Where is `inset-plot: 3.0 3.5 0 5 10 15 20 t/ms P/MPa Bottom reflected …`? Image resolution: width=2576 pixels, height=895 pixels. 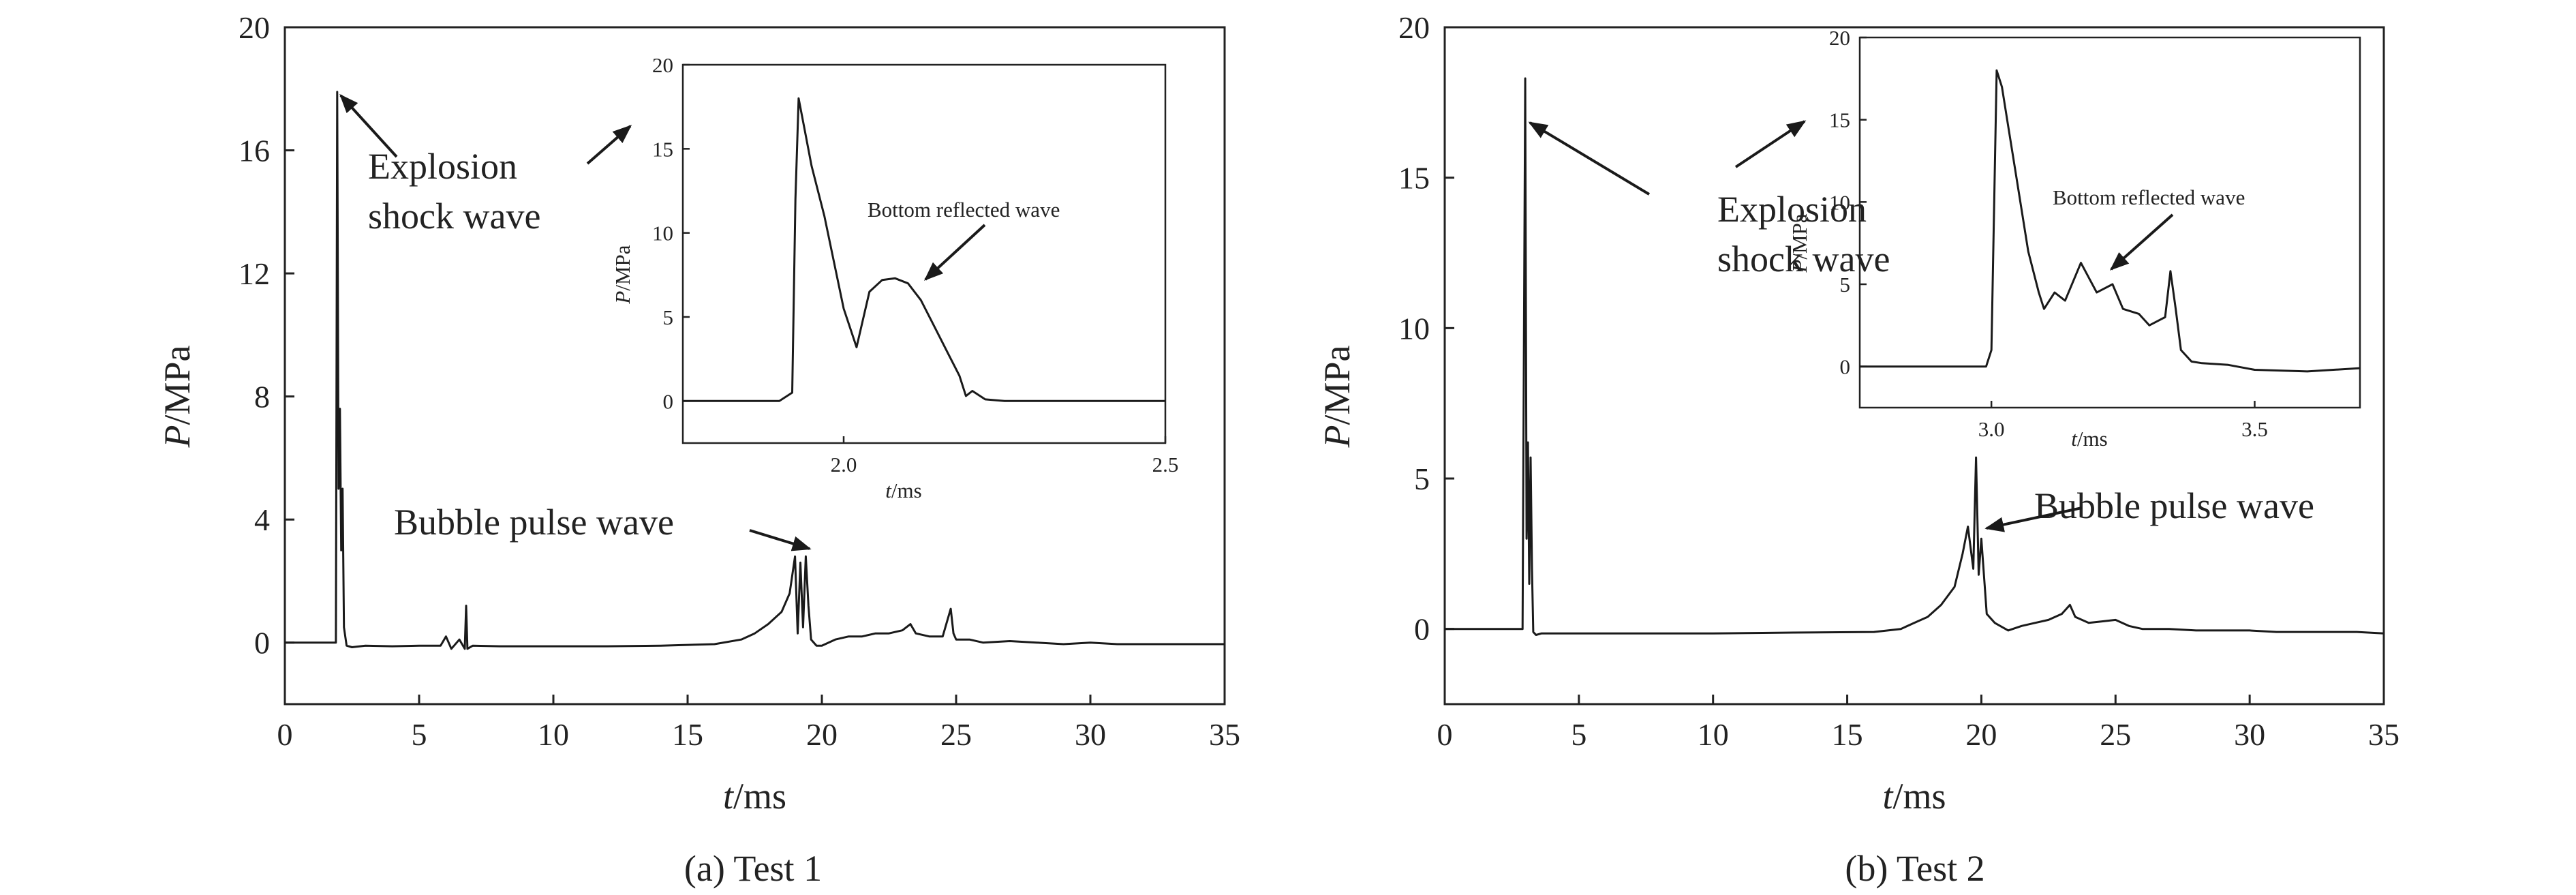 inset-plot: 3.0 3.5 0 5 10 15 20 t/ms P/MPa Bottom reflected … is located at coordinates (2074, 238).